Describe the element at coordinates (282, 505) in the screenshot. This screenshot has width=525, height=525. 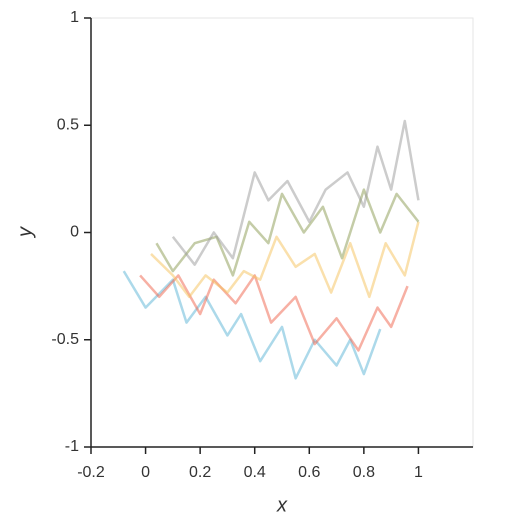
I see `x-axis-label: x` at that location.